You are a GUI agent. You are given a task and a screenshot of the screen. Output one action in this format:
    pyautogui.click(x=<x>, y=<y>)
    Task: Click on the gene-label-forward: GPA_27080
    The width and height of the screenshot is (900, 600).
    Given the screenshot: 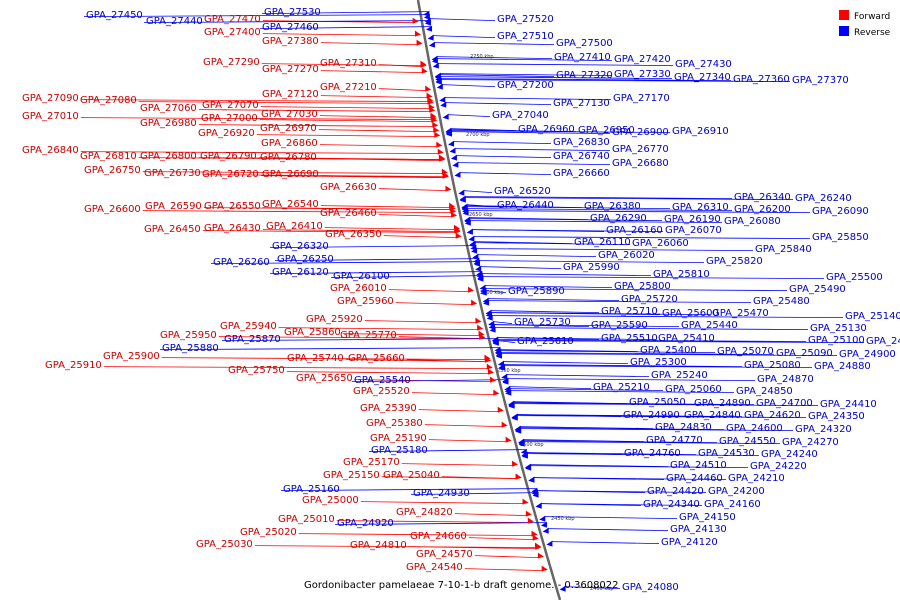 What is the action you would take?
    pyautogui.click(x=108, y=100)
    